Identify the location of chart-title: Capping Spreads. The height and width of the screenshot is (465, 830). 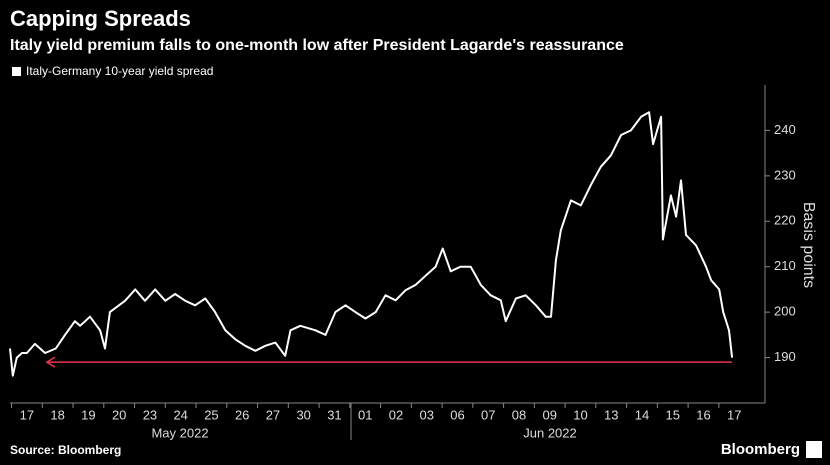
(100, 18).